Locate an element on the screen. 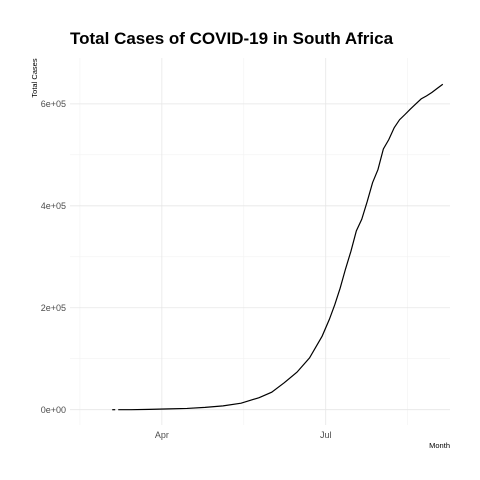  x-tick-label: Jul is located at coordinates (326, 435).